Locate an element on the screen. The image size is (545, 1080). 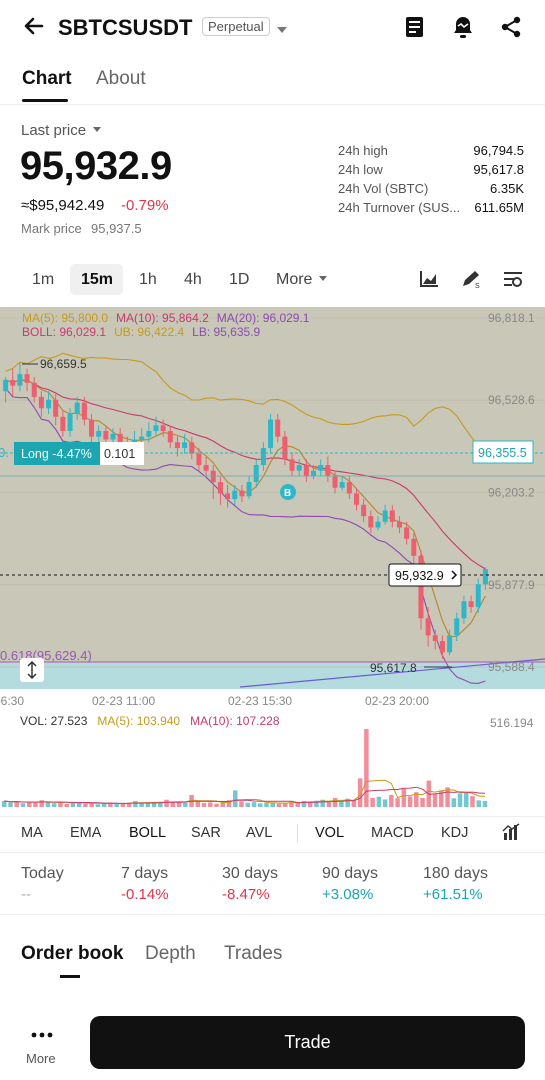
more-dots-icon is located at coordinates (42, 1035).